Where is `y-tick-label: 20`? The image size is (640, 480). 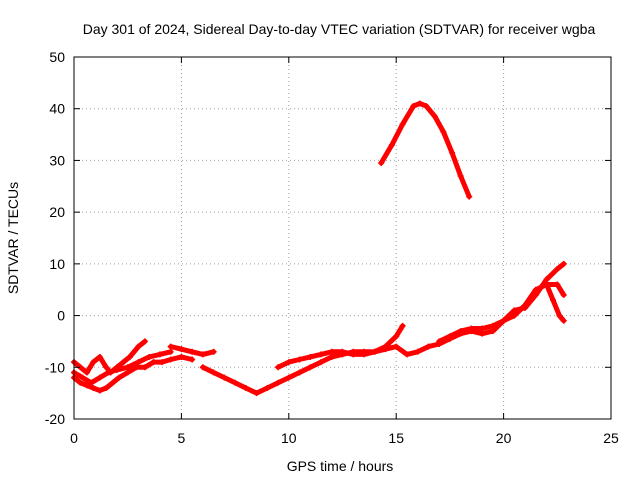
y-tick-label: 20 is located at coordinates (57, 212).